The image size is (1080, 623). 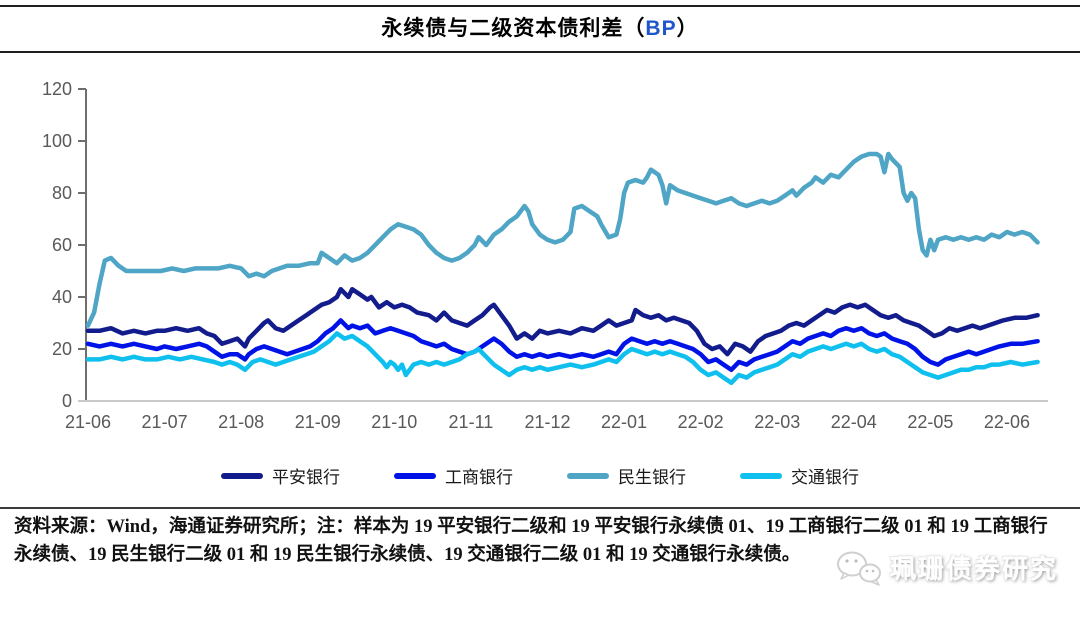 What do you see at coordinates (540, 475) in the screenshot?
I see `chart-legend: 平安银行 工商银行 民生银行 交通银行` at bounding box center [540, 475].